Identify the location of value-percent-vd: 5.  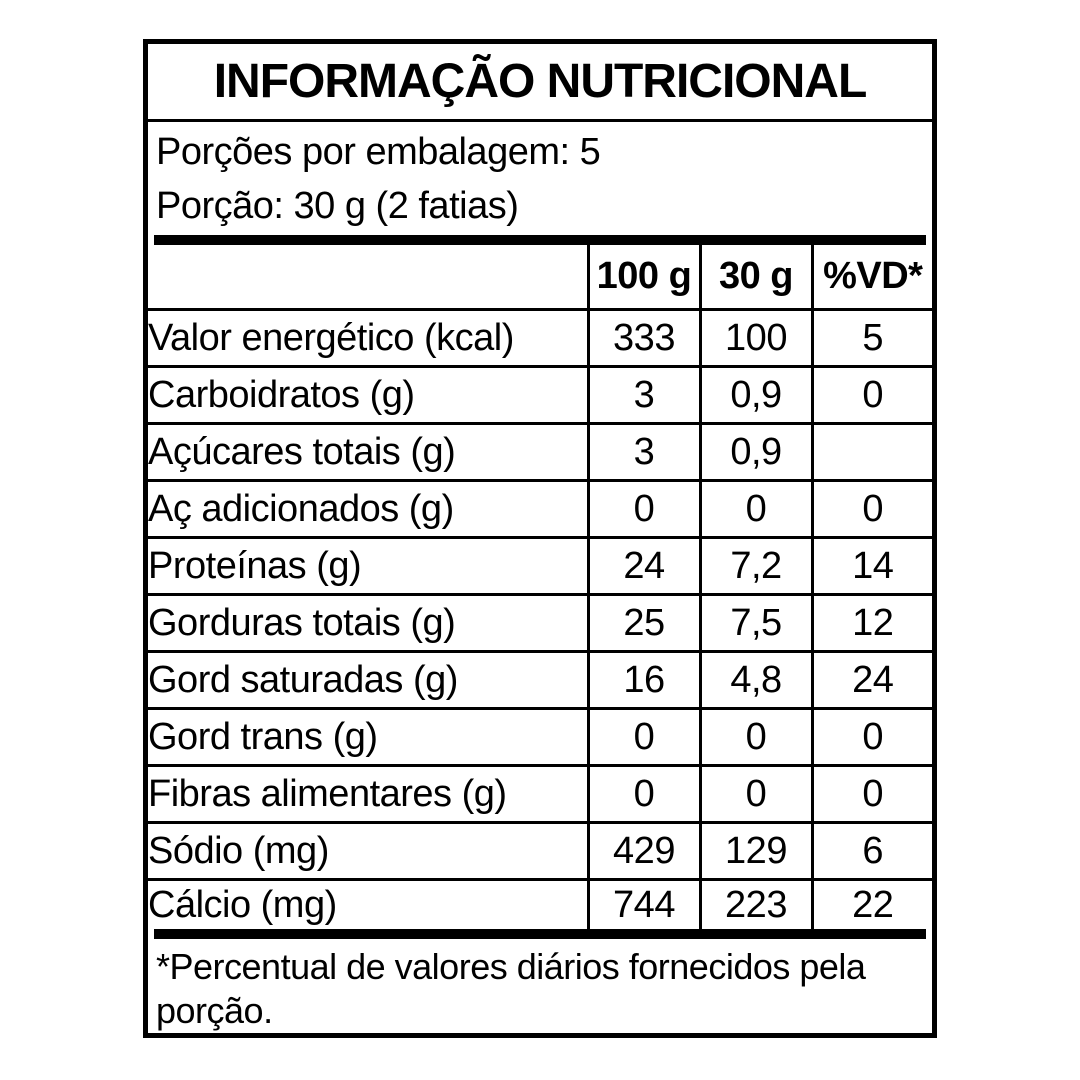
(871, 338).